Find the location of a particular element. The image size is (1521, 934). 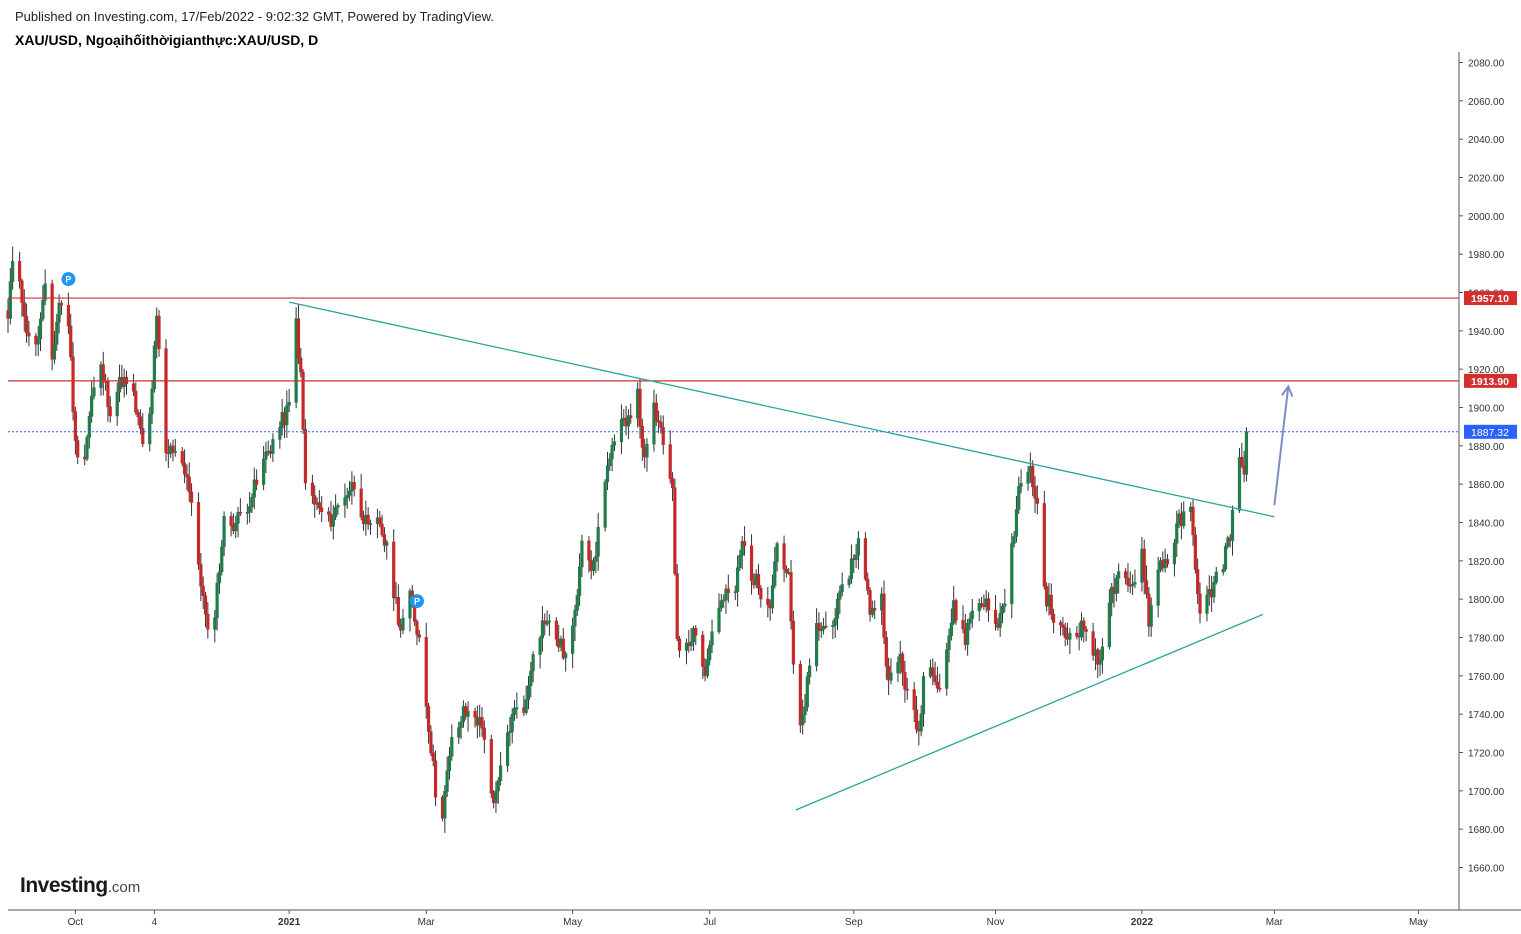

resistance-price-label: 1913.90 is located at coordinates (1490, 382).